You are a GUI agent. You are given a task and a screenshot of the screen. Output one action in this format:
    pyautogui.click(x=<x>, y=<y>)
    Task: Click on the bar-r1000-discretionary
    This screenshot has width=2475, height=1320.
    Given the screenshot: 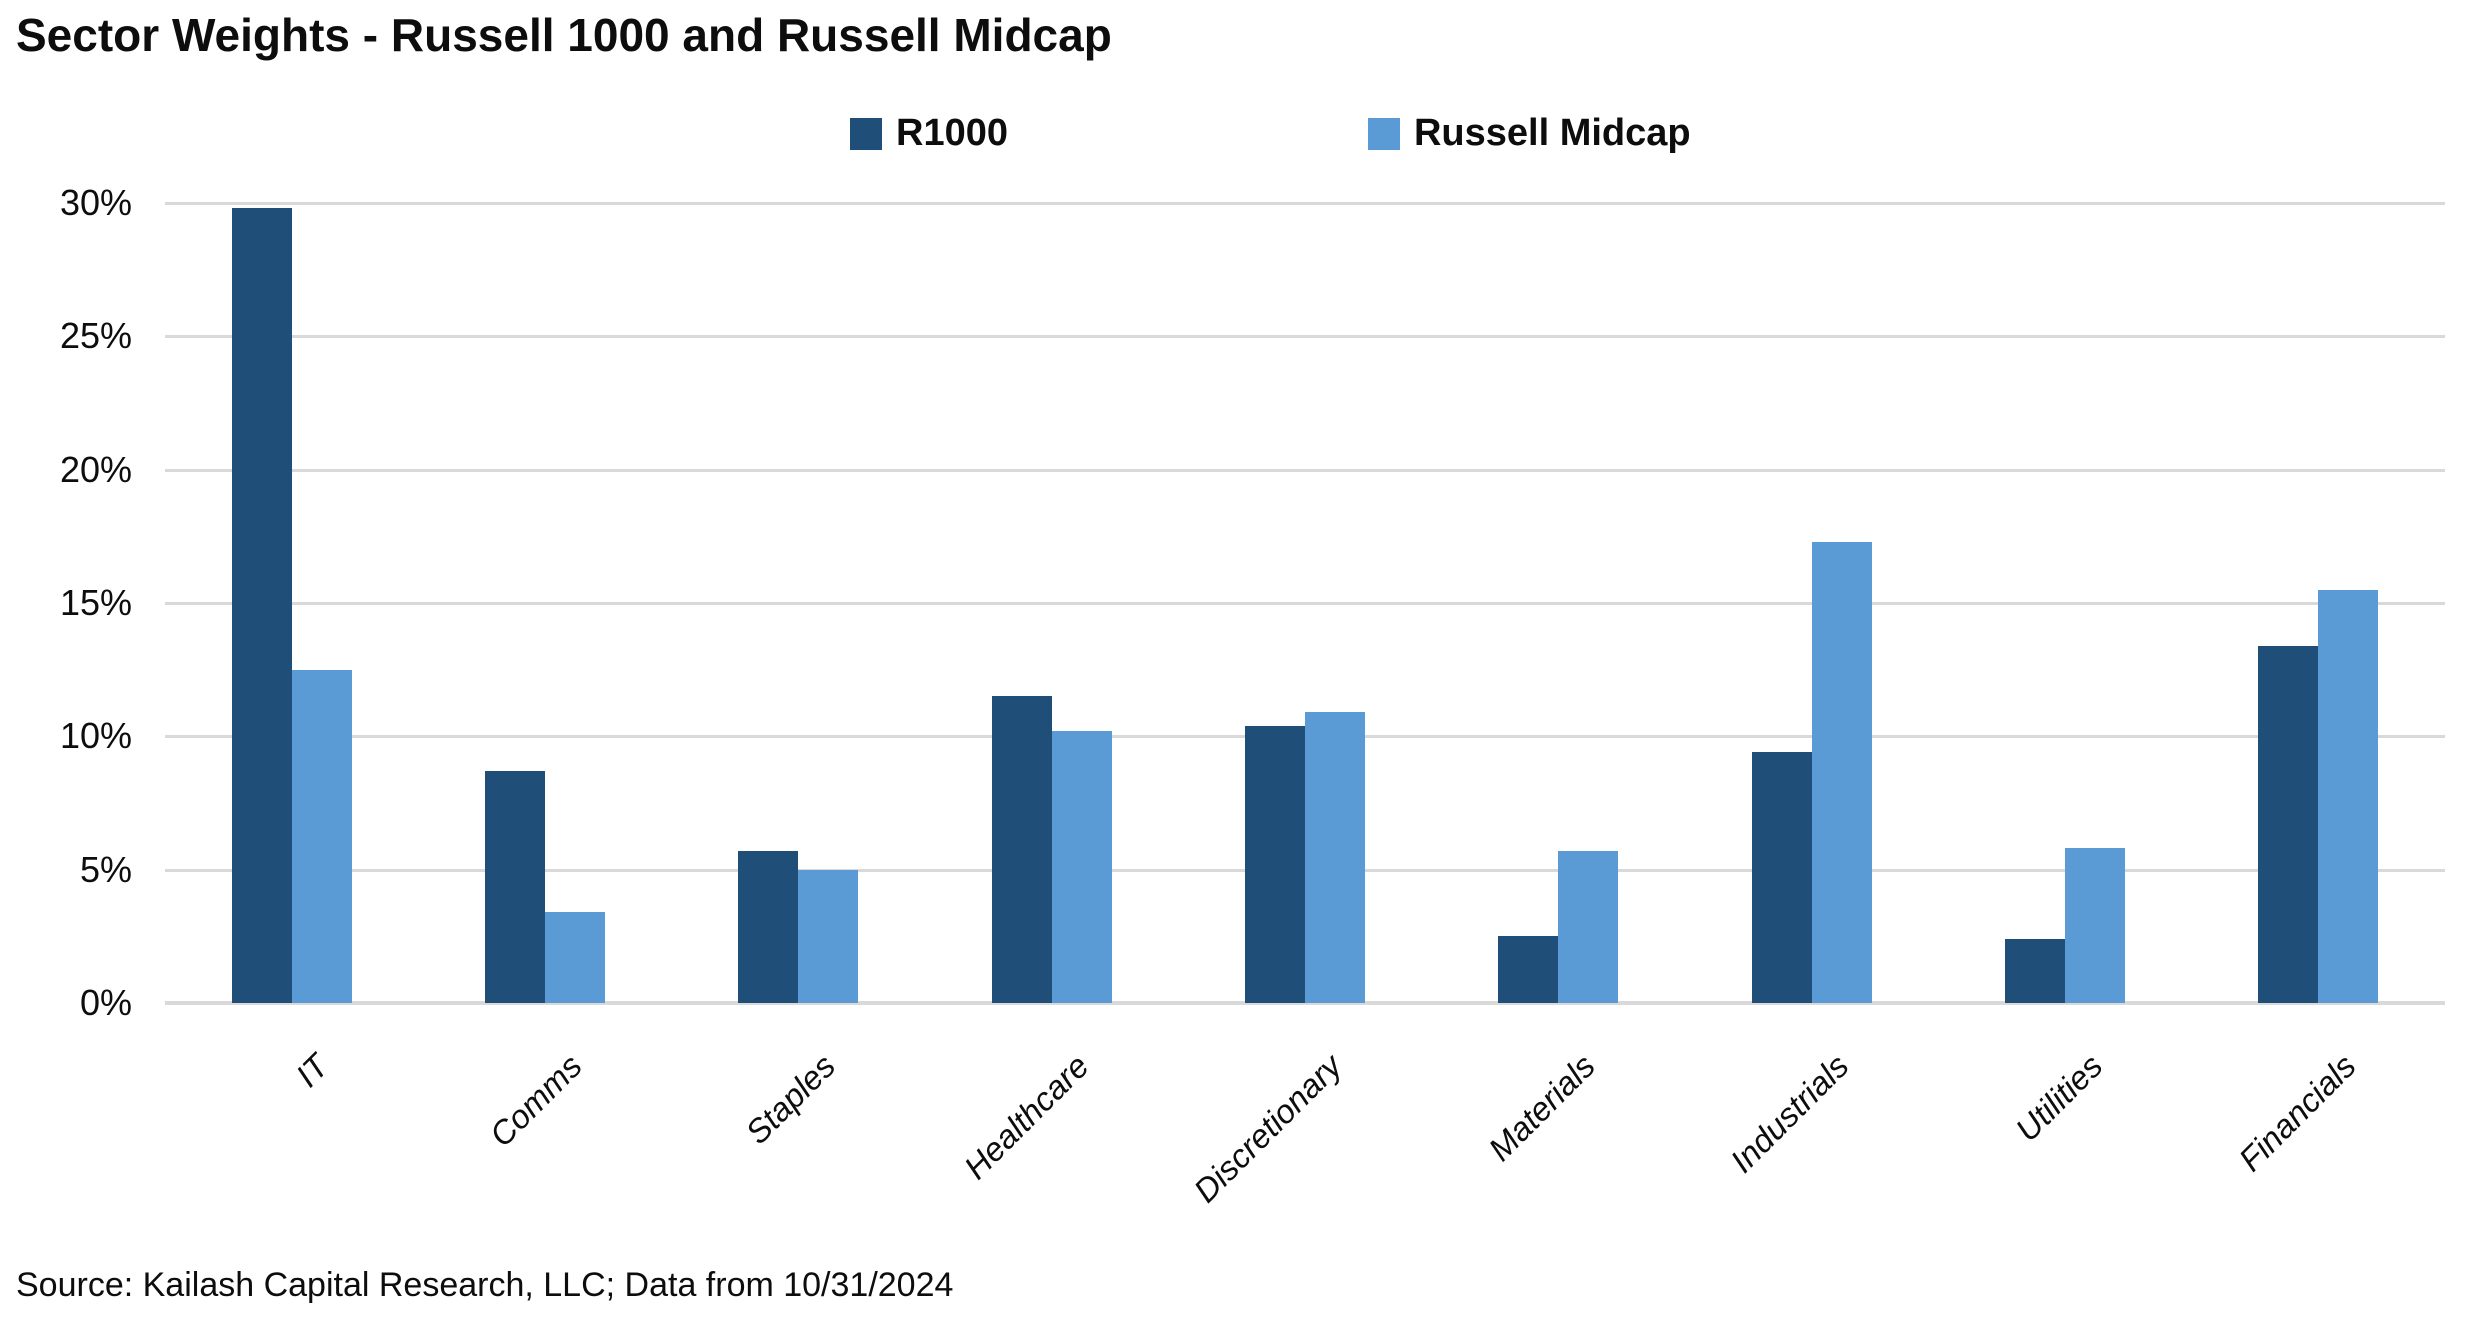 What is the action you would take?
    pyautogui.click(x=1275, y=864)
    